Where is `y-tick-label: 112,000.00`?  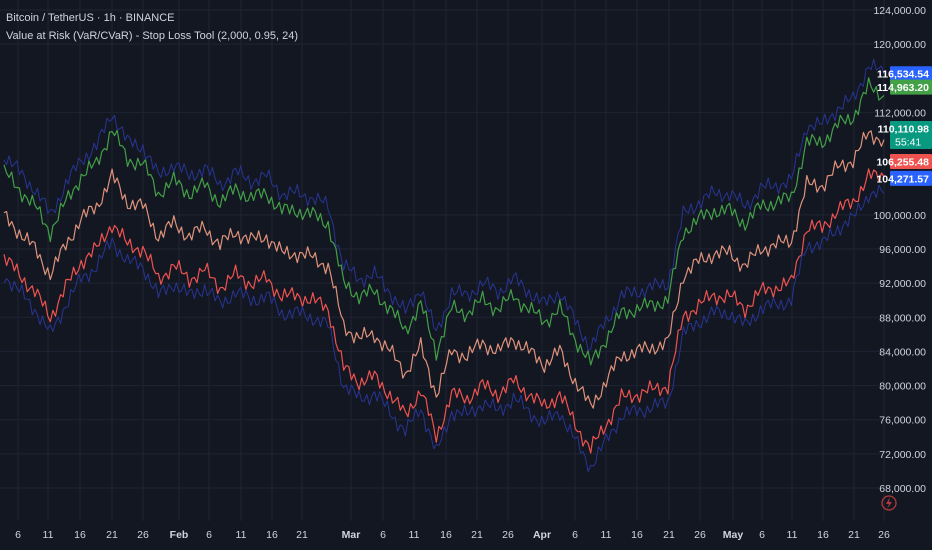
y-tick-label: 112,000.00 is located at coordinates (900, 113).